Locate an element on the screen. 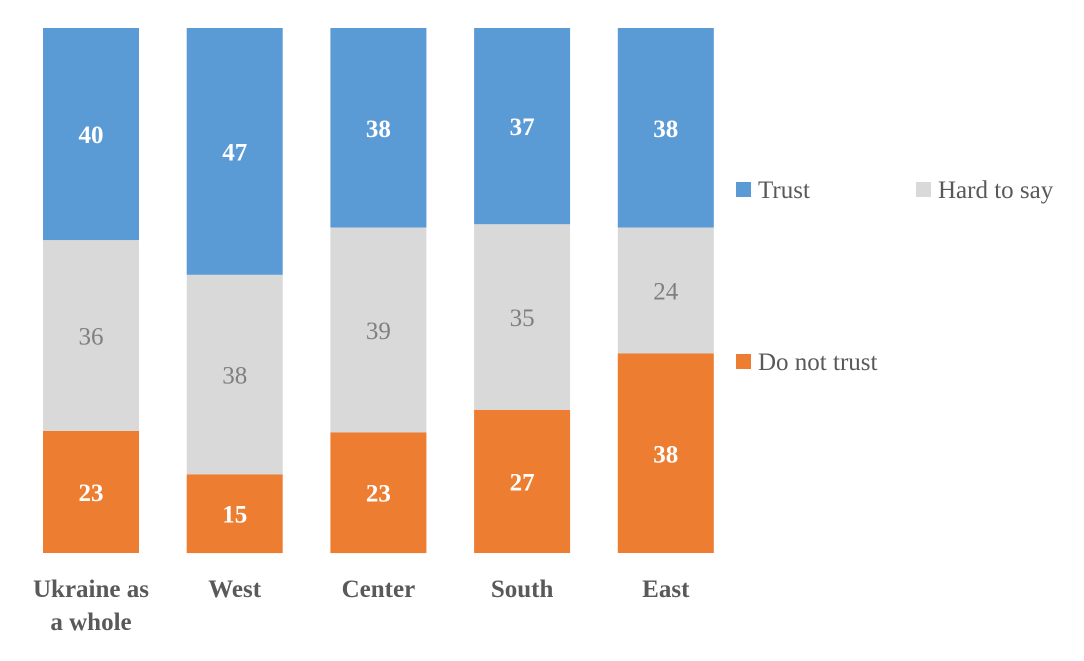 This screenshot has height=661, width=1084. bar-segment-hard-to-say-ukraine-as-a-whole is located at coordinates (91, 335).